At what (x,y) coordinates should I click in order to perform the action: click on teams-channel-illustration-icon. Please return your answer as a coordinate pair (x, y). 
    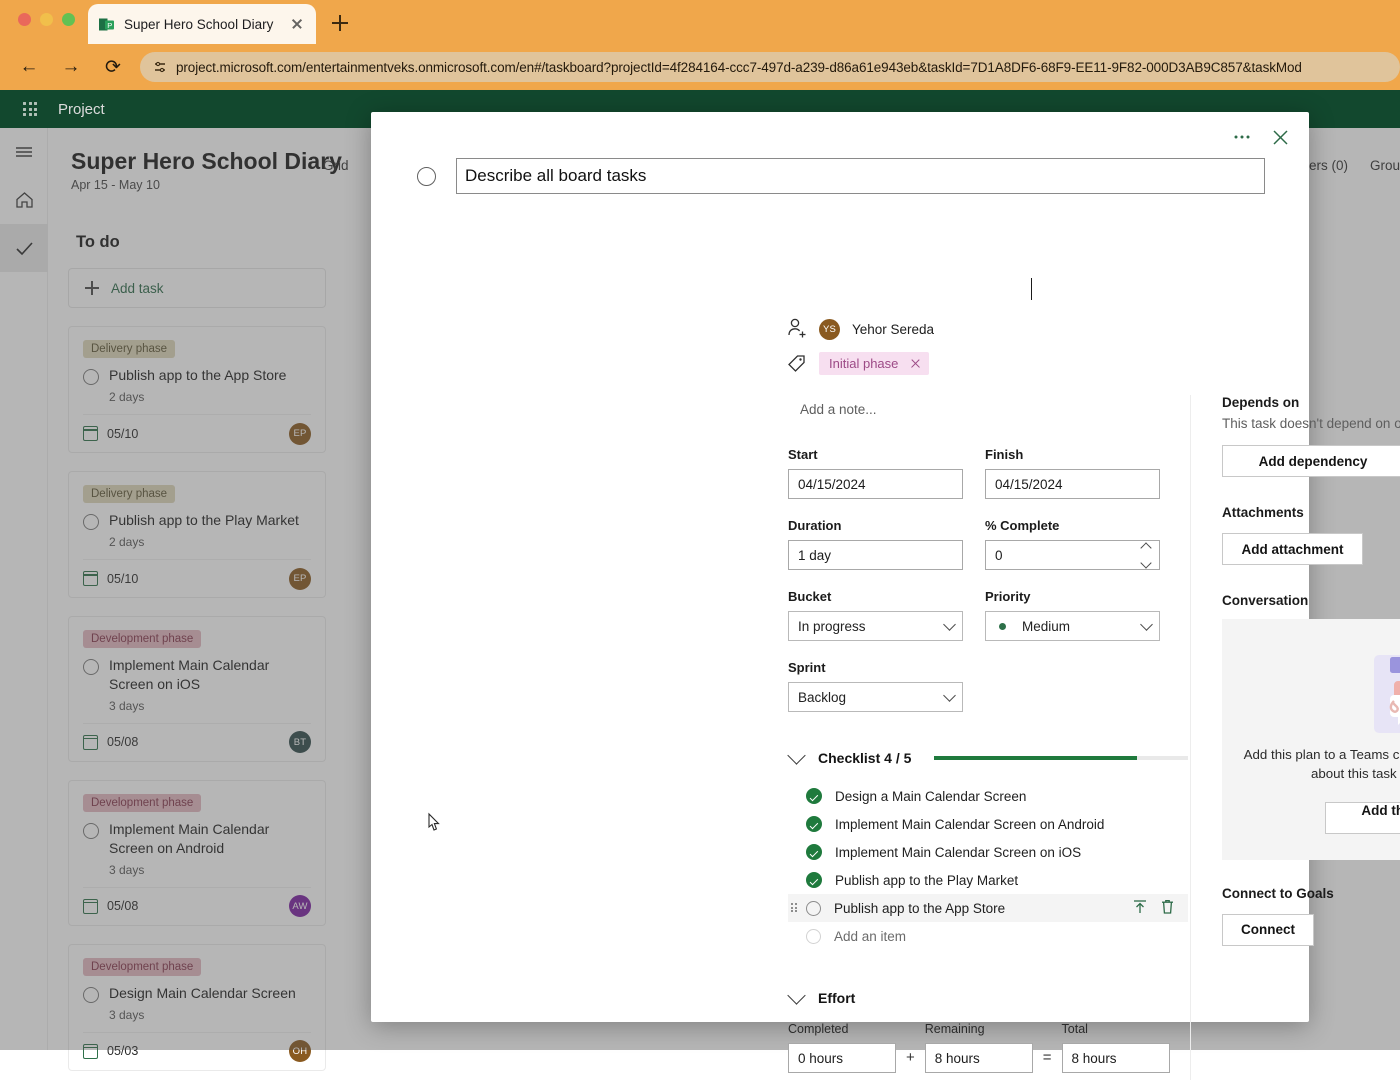
    Looking at the image, I should click on (1386, 689).